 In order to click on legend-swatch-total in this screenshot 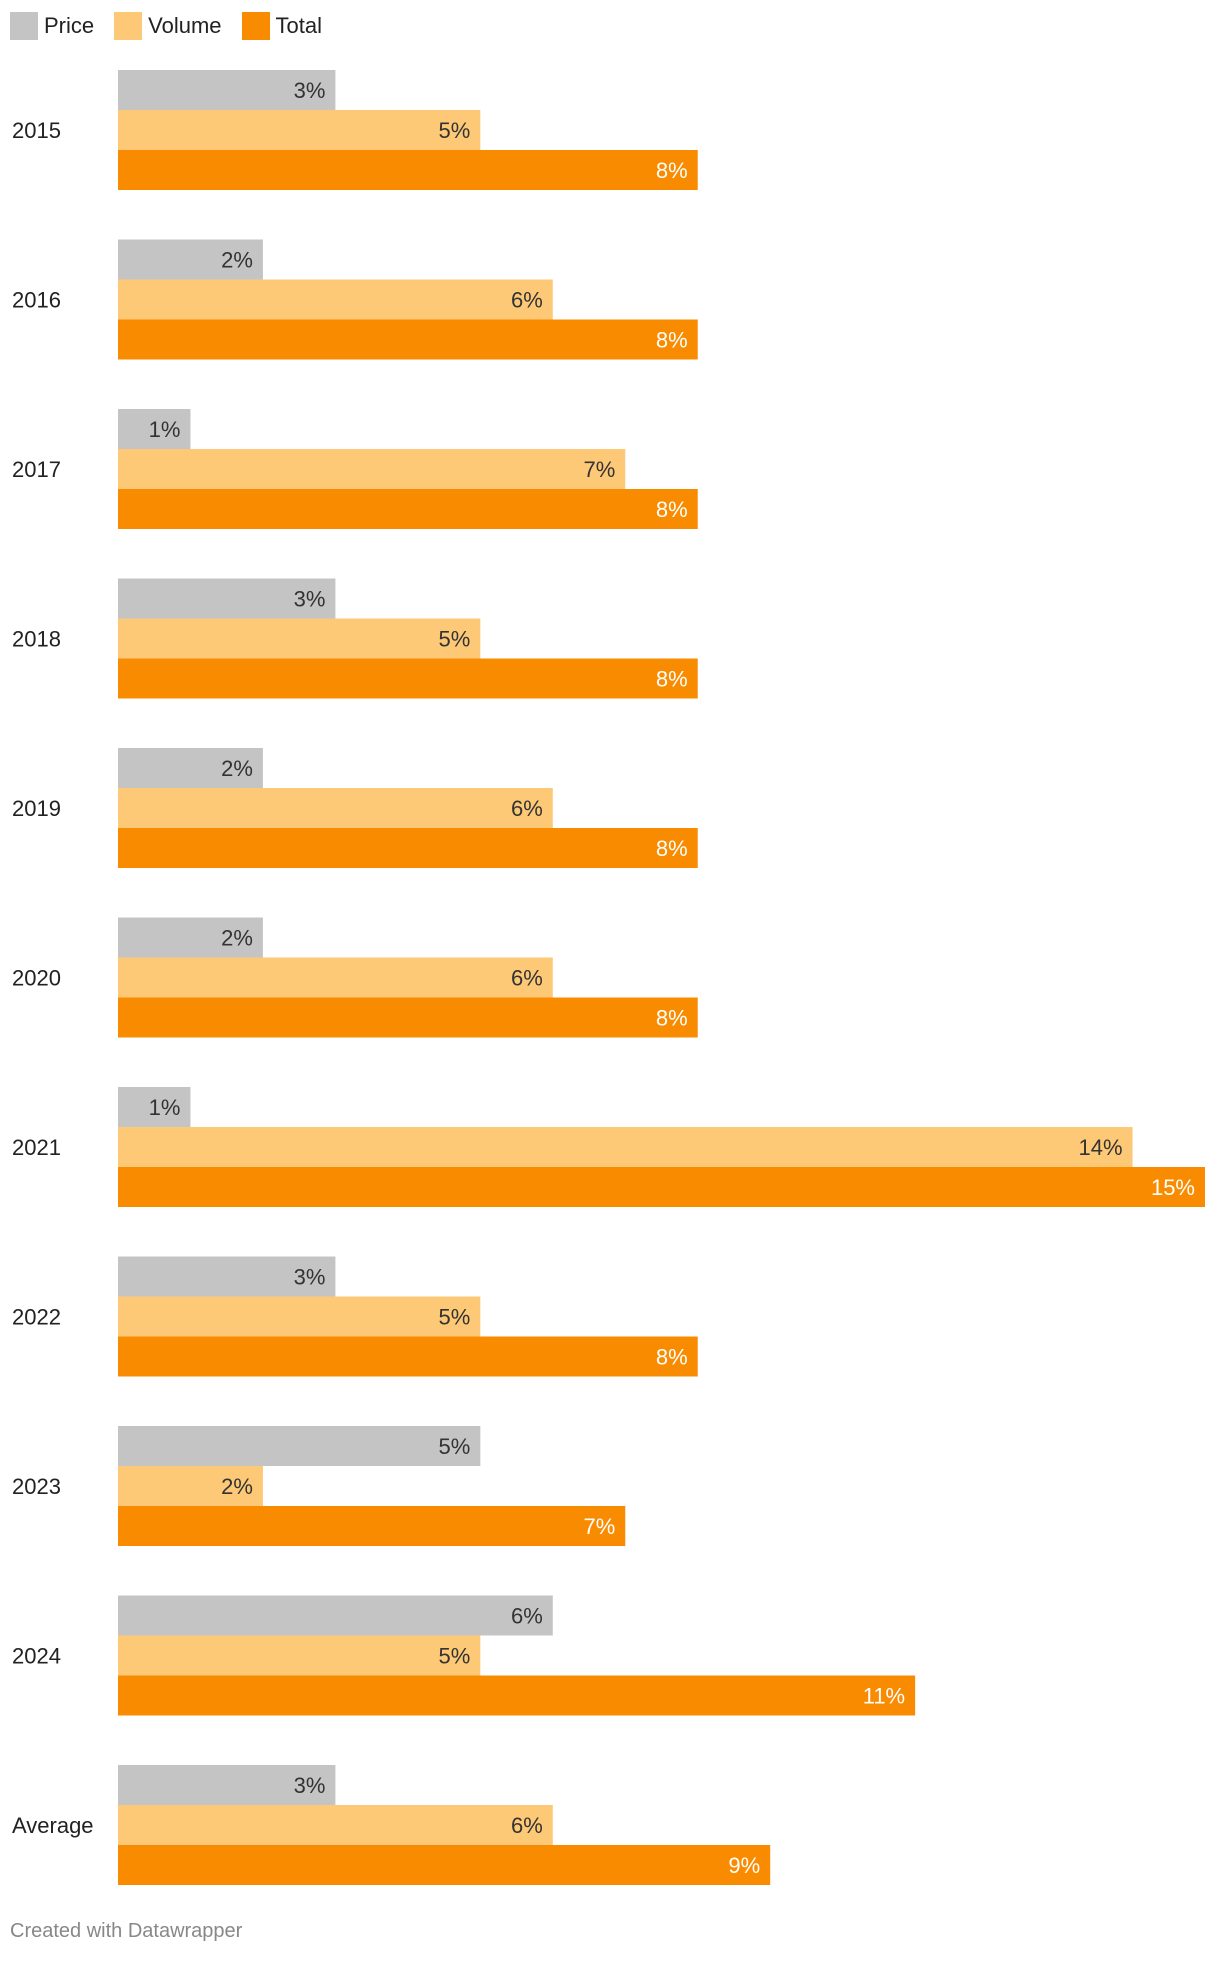, I will do `click(255, 26)`.